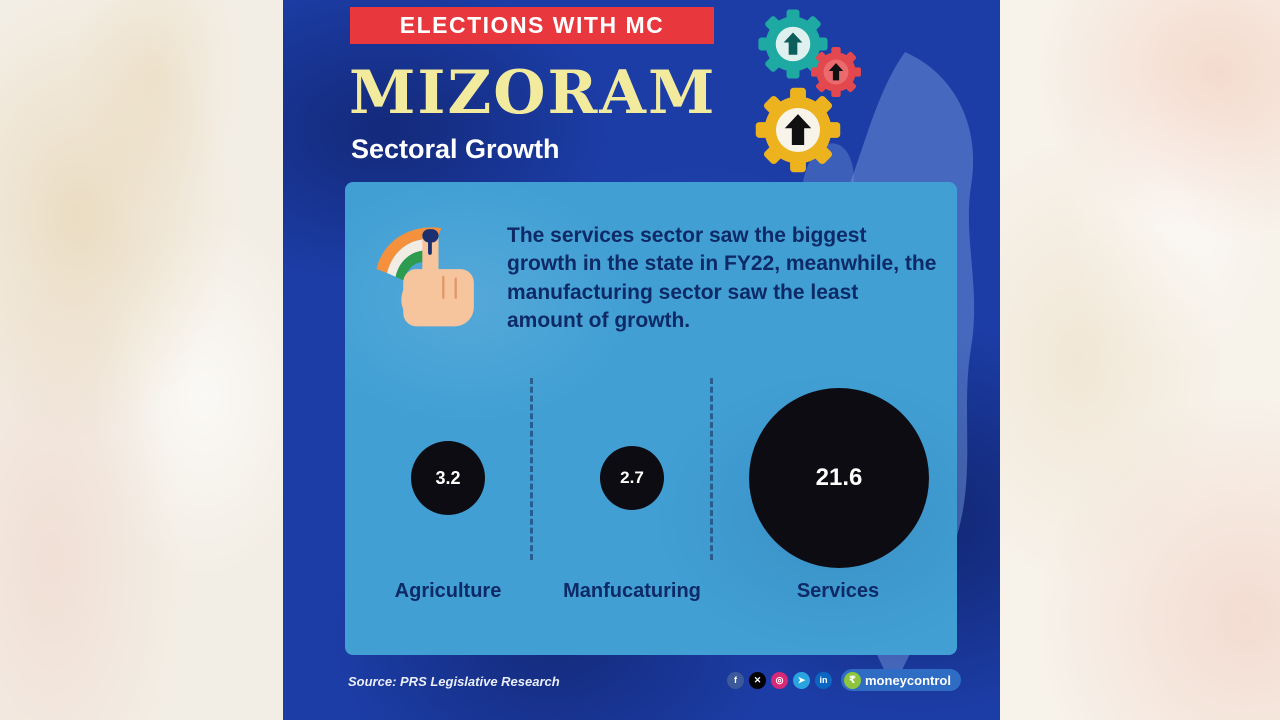  I want to click on rupee-icon: ₹, so click(852, 680).